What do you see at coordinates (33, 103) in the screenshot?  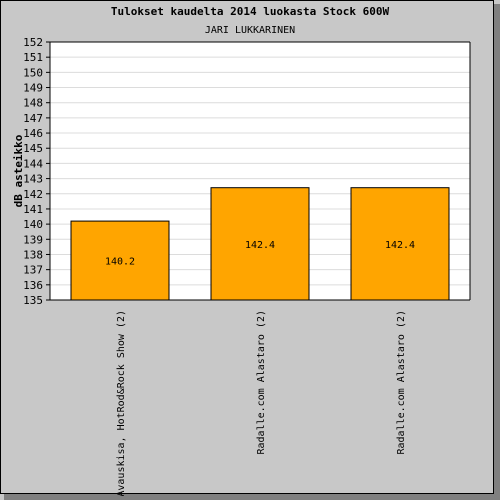 I see `y-tick-label: 148` at bounding box center [33, 103].